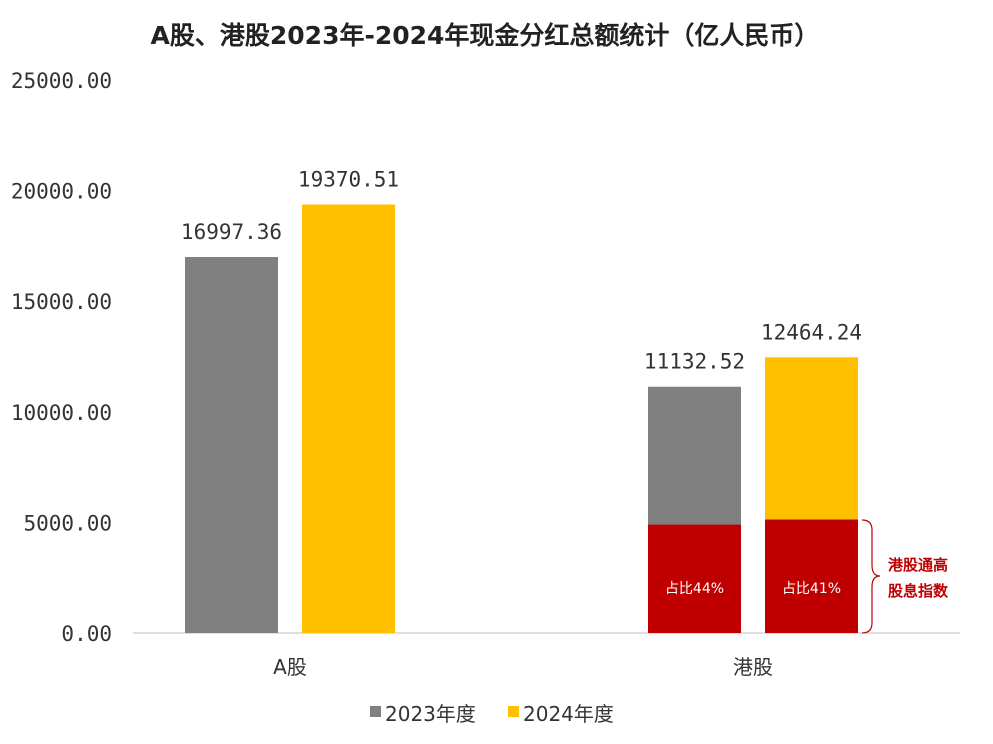 The height and width of the screenshot is (744, 993). I want to click on legend-label-1: 2024年度, so click(568, 714).